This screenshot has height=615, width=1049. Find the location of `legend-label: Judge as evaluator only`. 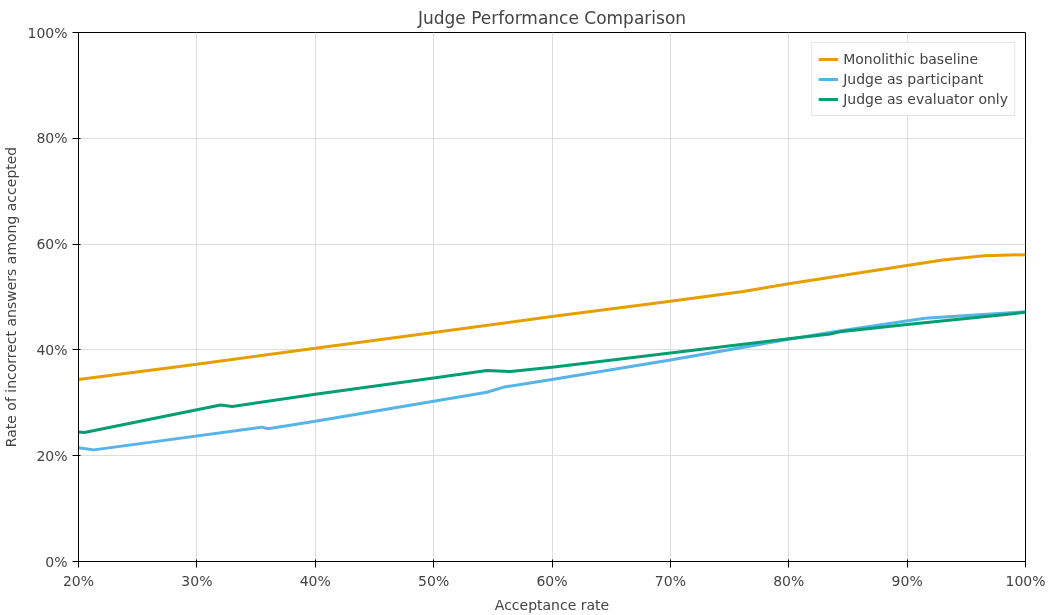

legend-label: Judge as evaluator only is located at coordinates (925, 99).